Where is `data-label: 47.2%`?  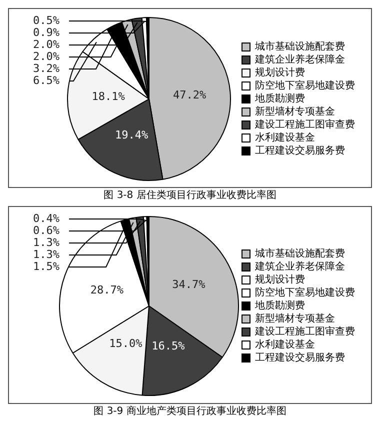
data-label: 47.2% is located at coordinates (190, 95).